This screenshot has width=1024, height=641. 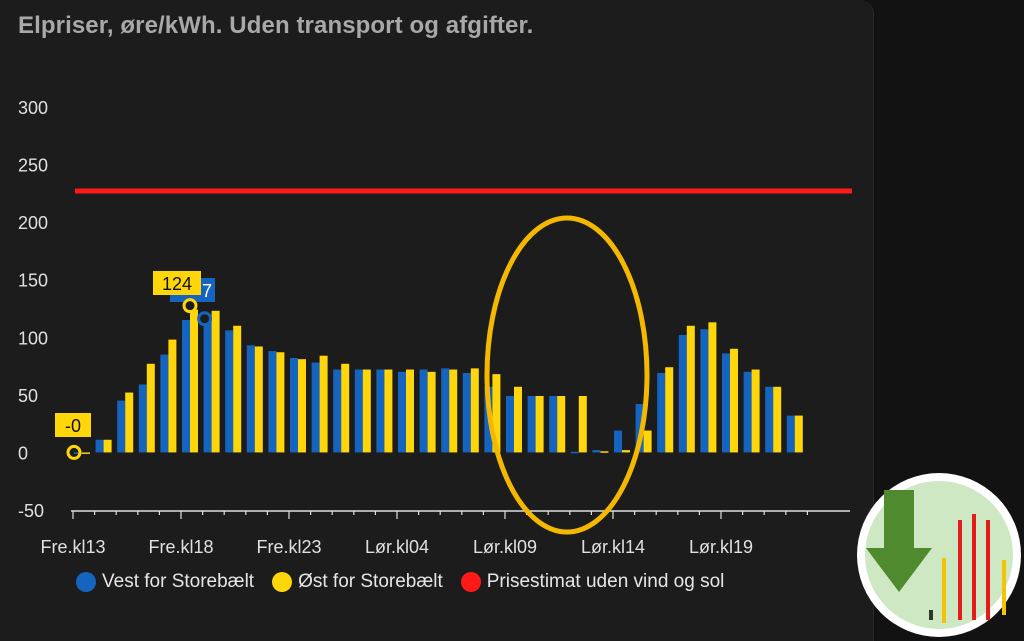 I want to click on min-tooltip-label: -0, so click(x=73, y=426).